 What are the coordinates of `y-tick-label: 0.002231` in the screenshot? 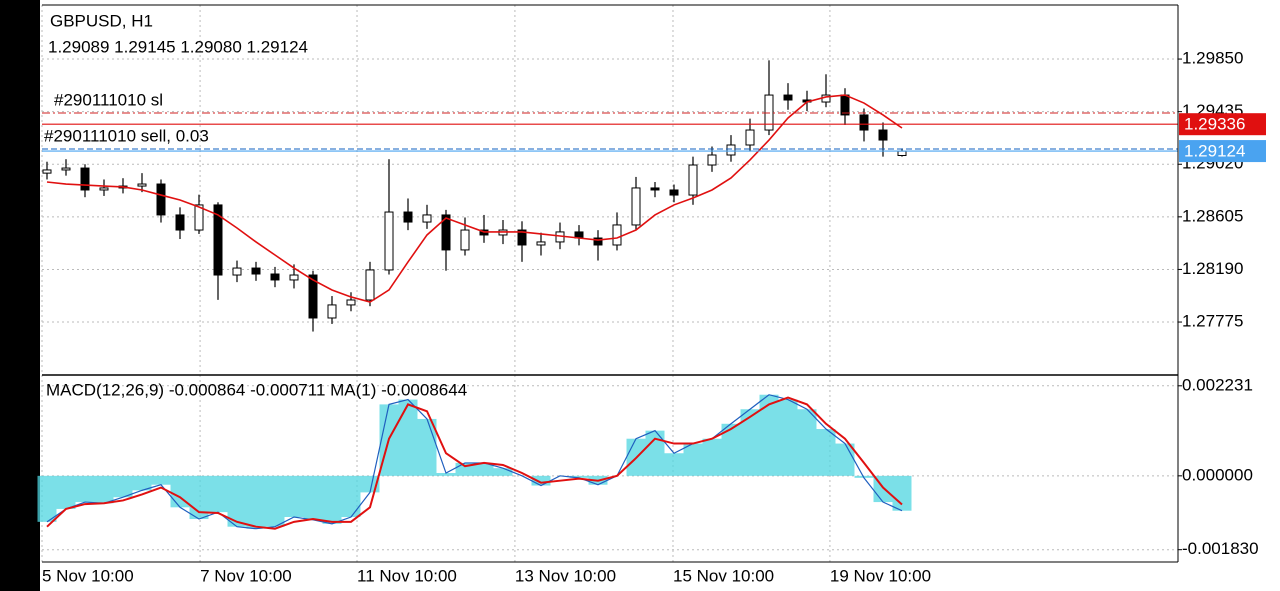 It's located at (1217, 384).